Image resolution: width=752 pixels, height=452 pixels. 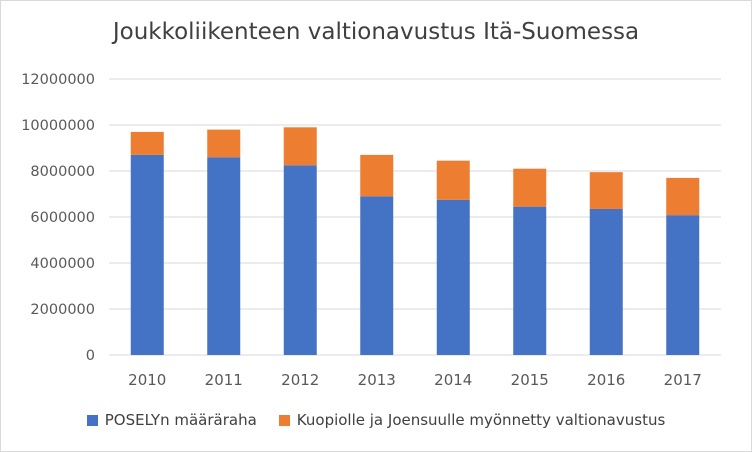 What do you see at coordinates (62, 310) in the screenshot?
I see `y-tick-label: 2000000` at bounding box center [62, 310].